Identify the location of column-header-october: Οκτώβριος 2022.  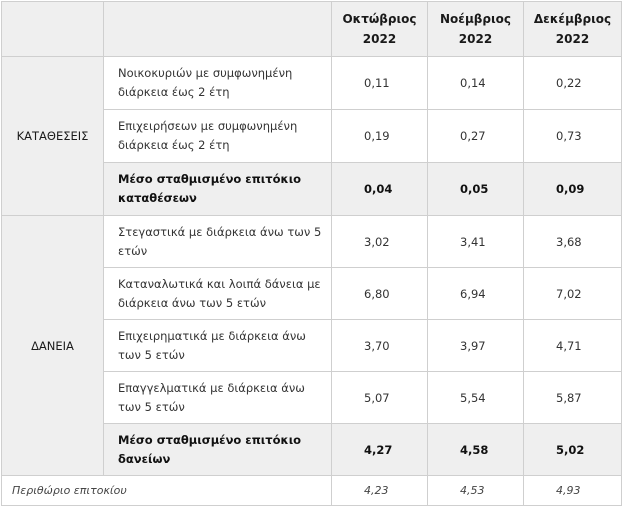
(379, 29).